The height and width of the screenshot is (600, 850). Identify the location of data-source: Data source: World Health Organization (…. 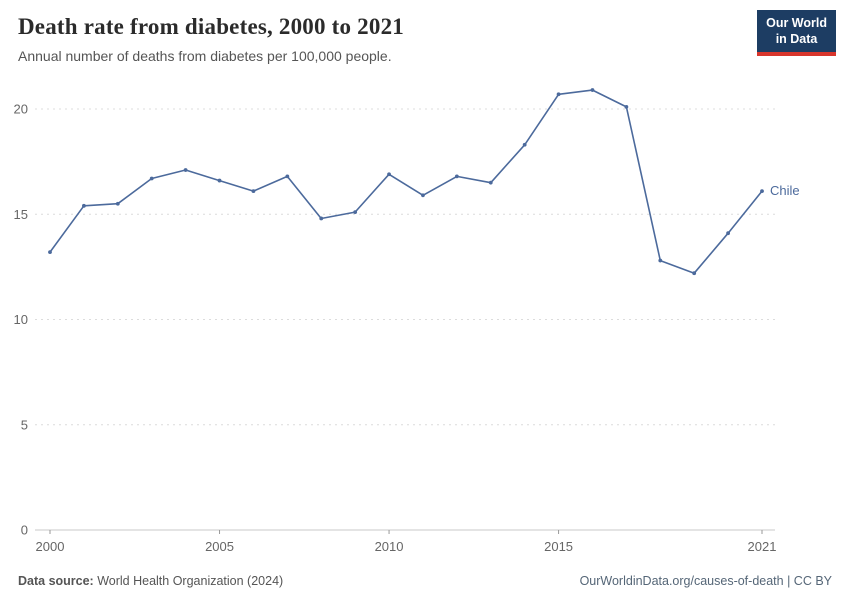
(150, 581).